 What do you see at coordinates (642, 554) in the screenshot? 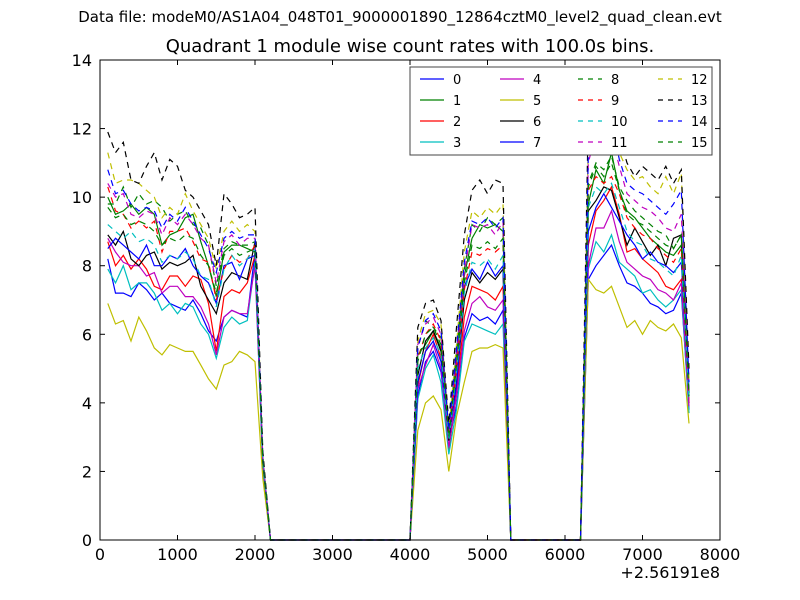
I see `x-tick-label: 7000` at bounding box center [642, 554].